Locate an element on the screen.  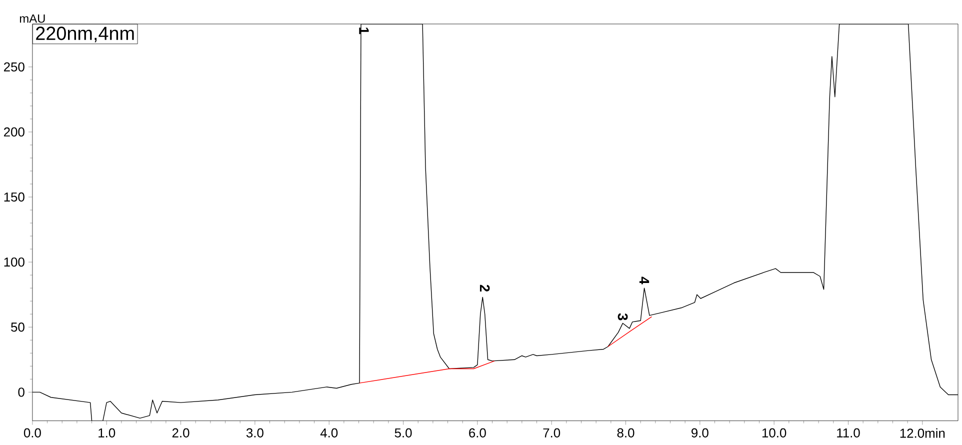
x-tick-label: 12.0min is located at coordinates (922, 433).